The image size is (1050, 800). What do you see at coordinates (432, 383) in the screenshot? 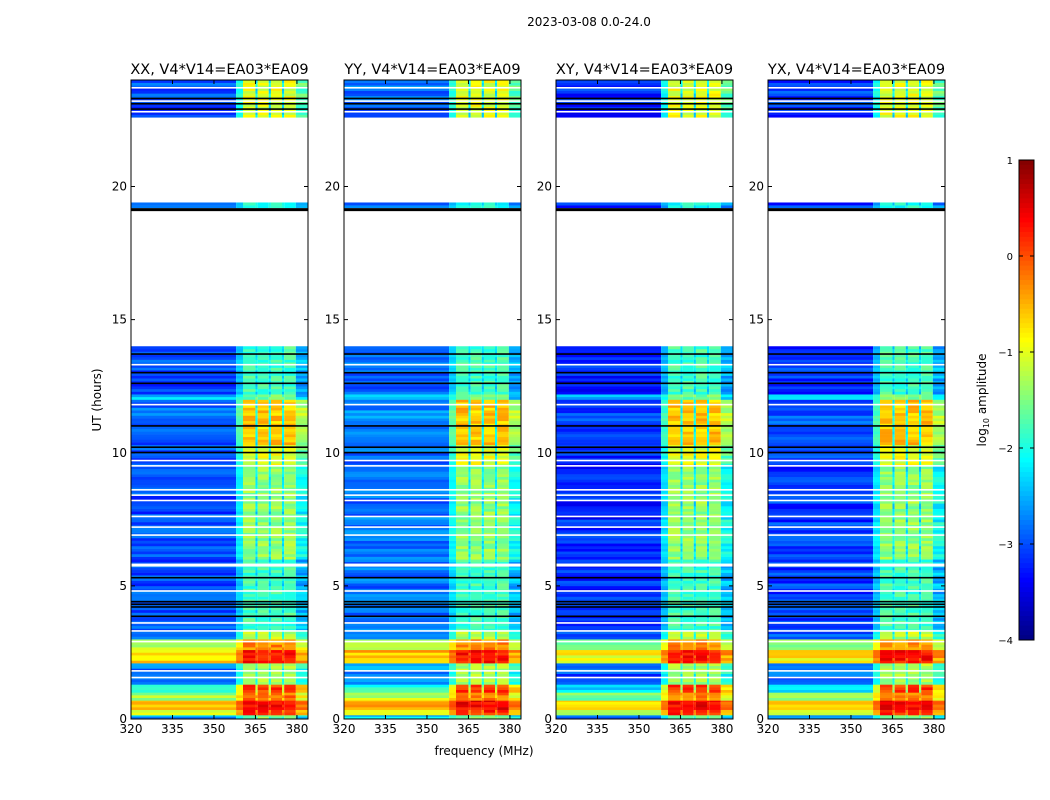
I see `flagged-row-black` at bounding box center [432, 383].